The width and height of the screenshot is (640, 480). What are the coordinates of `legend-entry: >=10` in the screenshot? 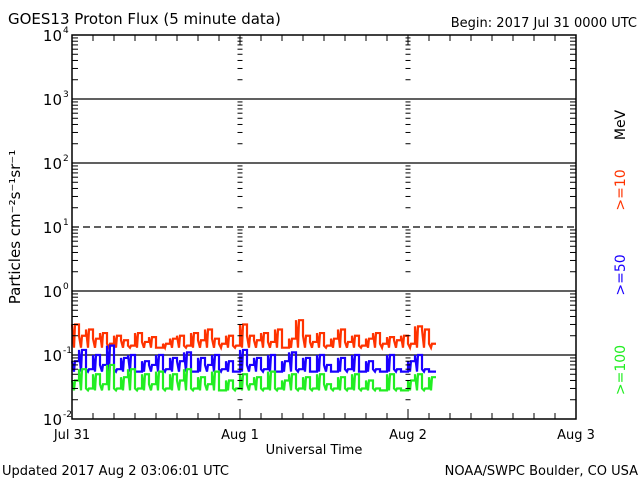 It's located at (621, 189).